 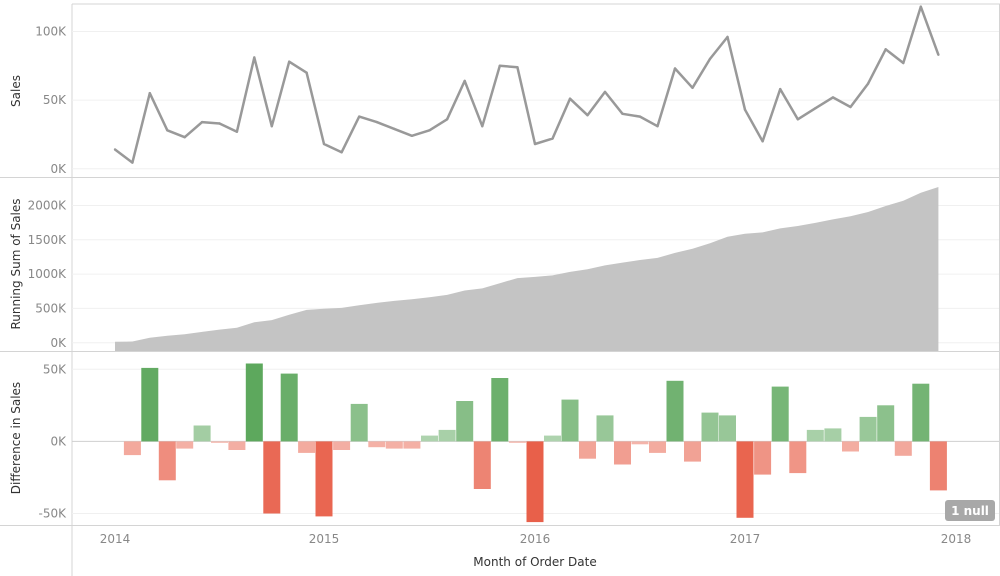 I want to click on y-tick-label: 0K, so click(x=58, y=441).